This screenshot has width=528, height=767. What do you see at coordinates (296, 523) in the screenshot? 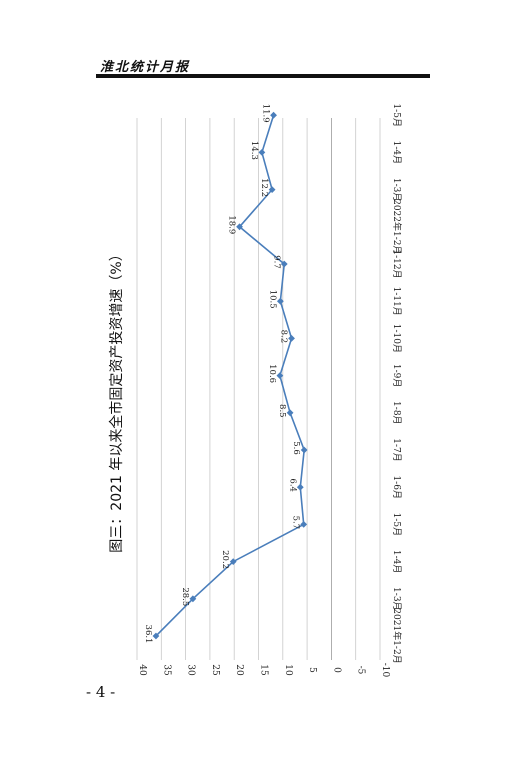
I see `data-label: 5.7` at bounding box center [296, 523].